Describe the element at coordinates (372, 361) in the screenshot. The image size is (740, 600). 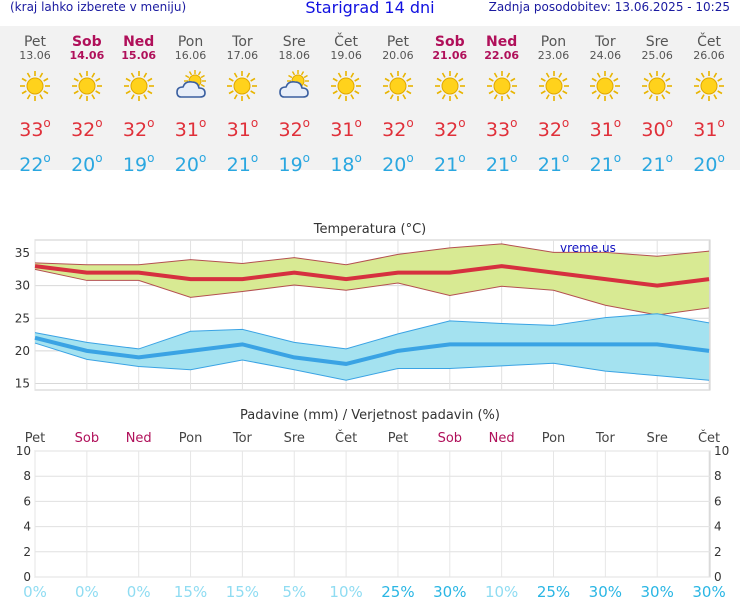
I see `min-range-band-lower-edge` at that location.